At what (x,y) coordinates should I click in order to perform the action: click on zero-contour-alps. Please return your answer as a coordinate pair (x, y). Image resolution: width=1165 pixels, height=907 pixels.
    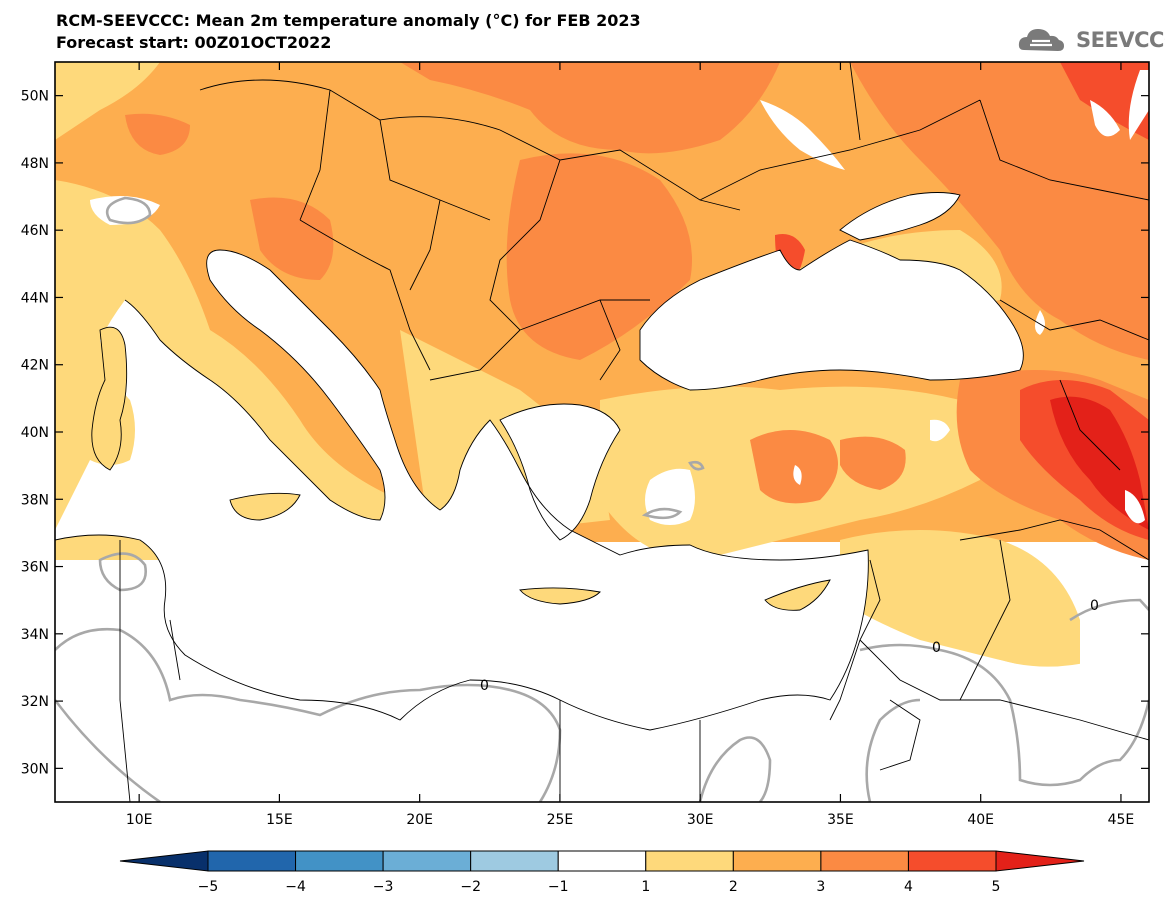
    Looking at the image, I should click on (128, 210).